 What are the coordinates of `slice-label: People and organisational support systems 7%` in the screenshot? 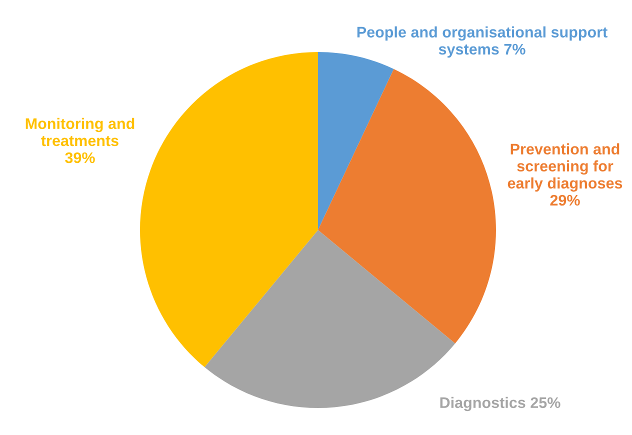 It's located at (482, 42).